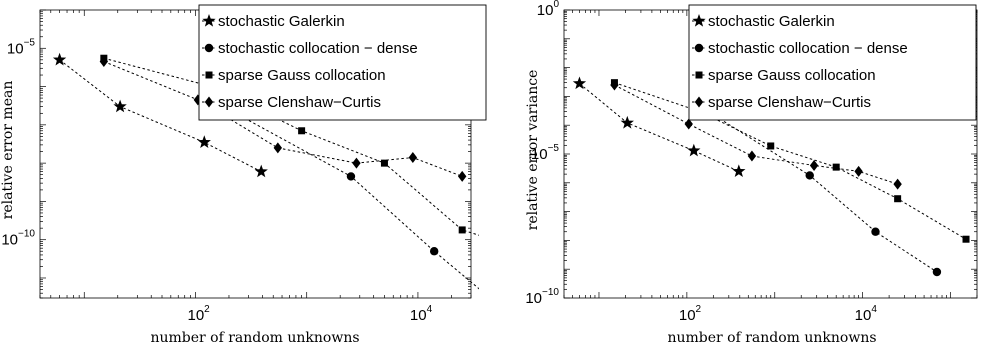 This screenshot has width=981, height=347. I want to click on y-axis-label: relative error mean, so click(8, 150).